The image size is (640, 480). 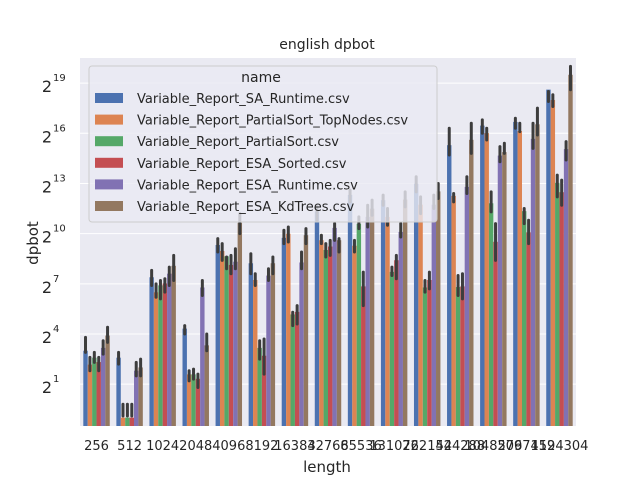 I want to click on legend-label: Variable_Report_ESA_Runtime.csv, so click(x=247, y=185).